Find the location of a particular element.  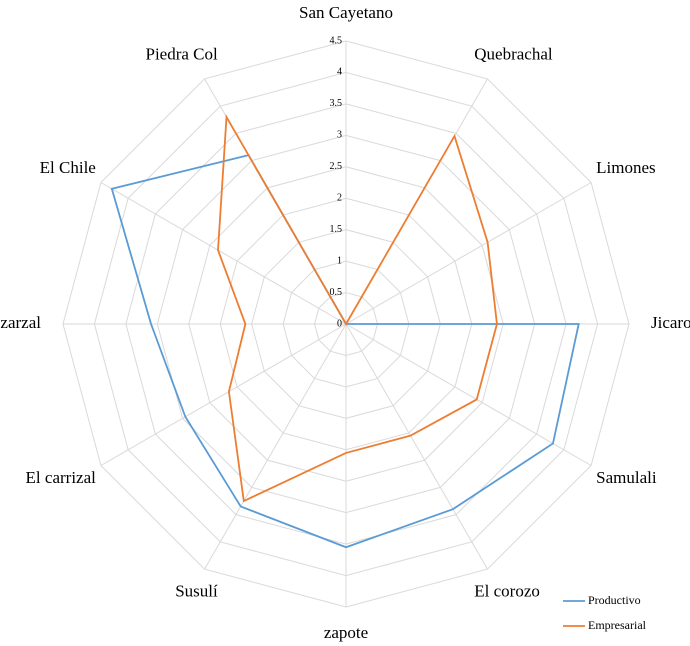

legend-label: Productivo is located at coordinates (614, 600).